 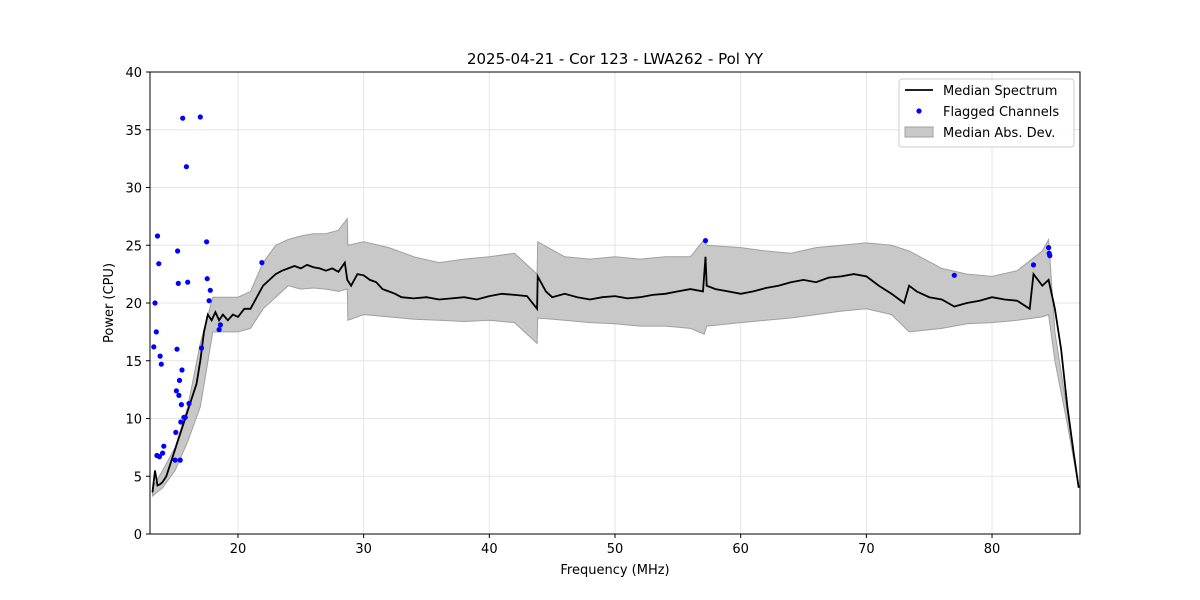 I want to click on x-tick-label: 80, so click(x=992, y=549).